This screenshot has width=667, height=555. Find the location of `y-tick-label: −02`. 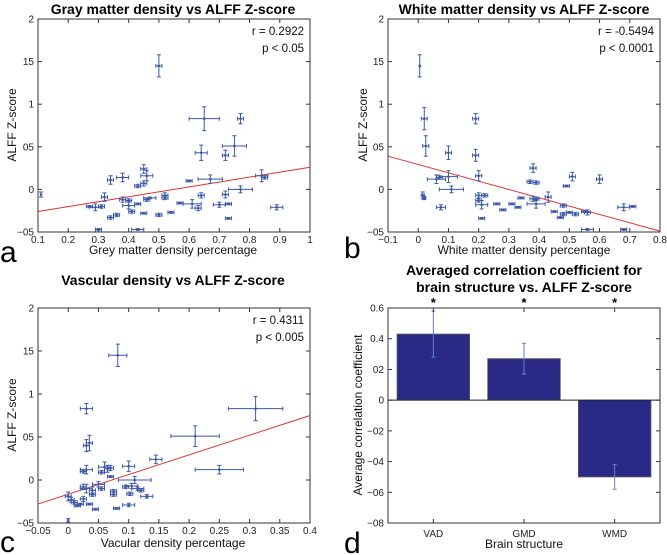

y-tick-label: −02 is located at coordinates (375, 431).